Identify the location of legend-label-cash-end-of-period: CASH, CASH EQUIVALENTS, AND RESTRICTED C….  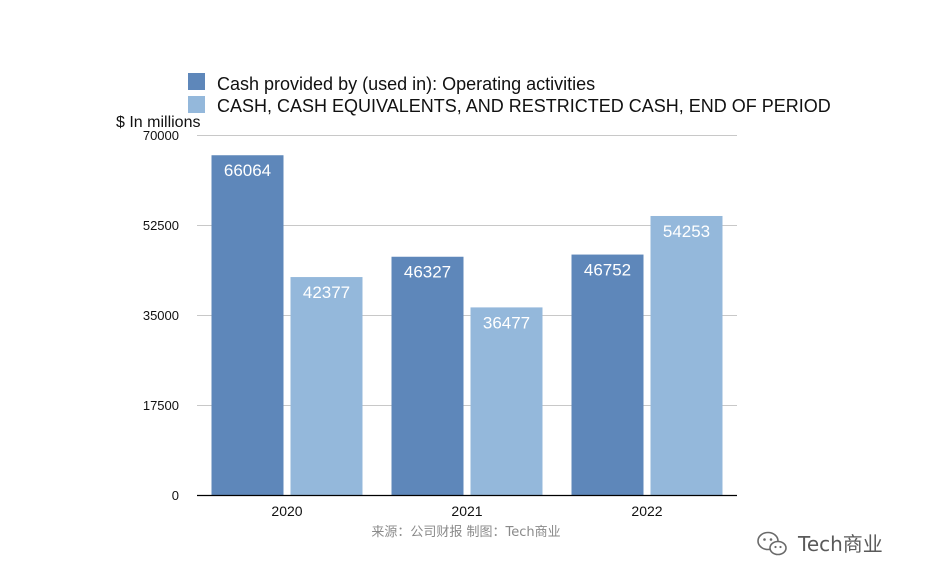
(524, 106).